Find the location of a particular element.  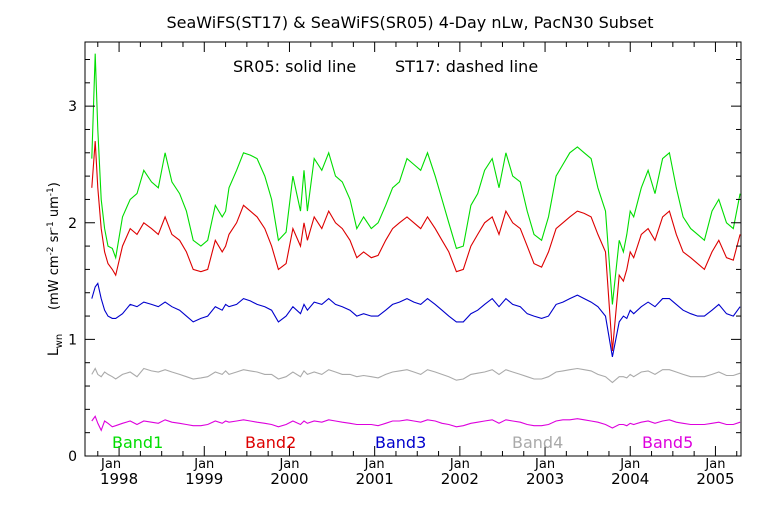

x-tick-year-label: 2000 is located at coordinates (289, 479).